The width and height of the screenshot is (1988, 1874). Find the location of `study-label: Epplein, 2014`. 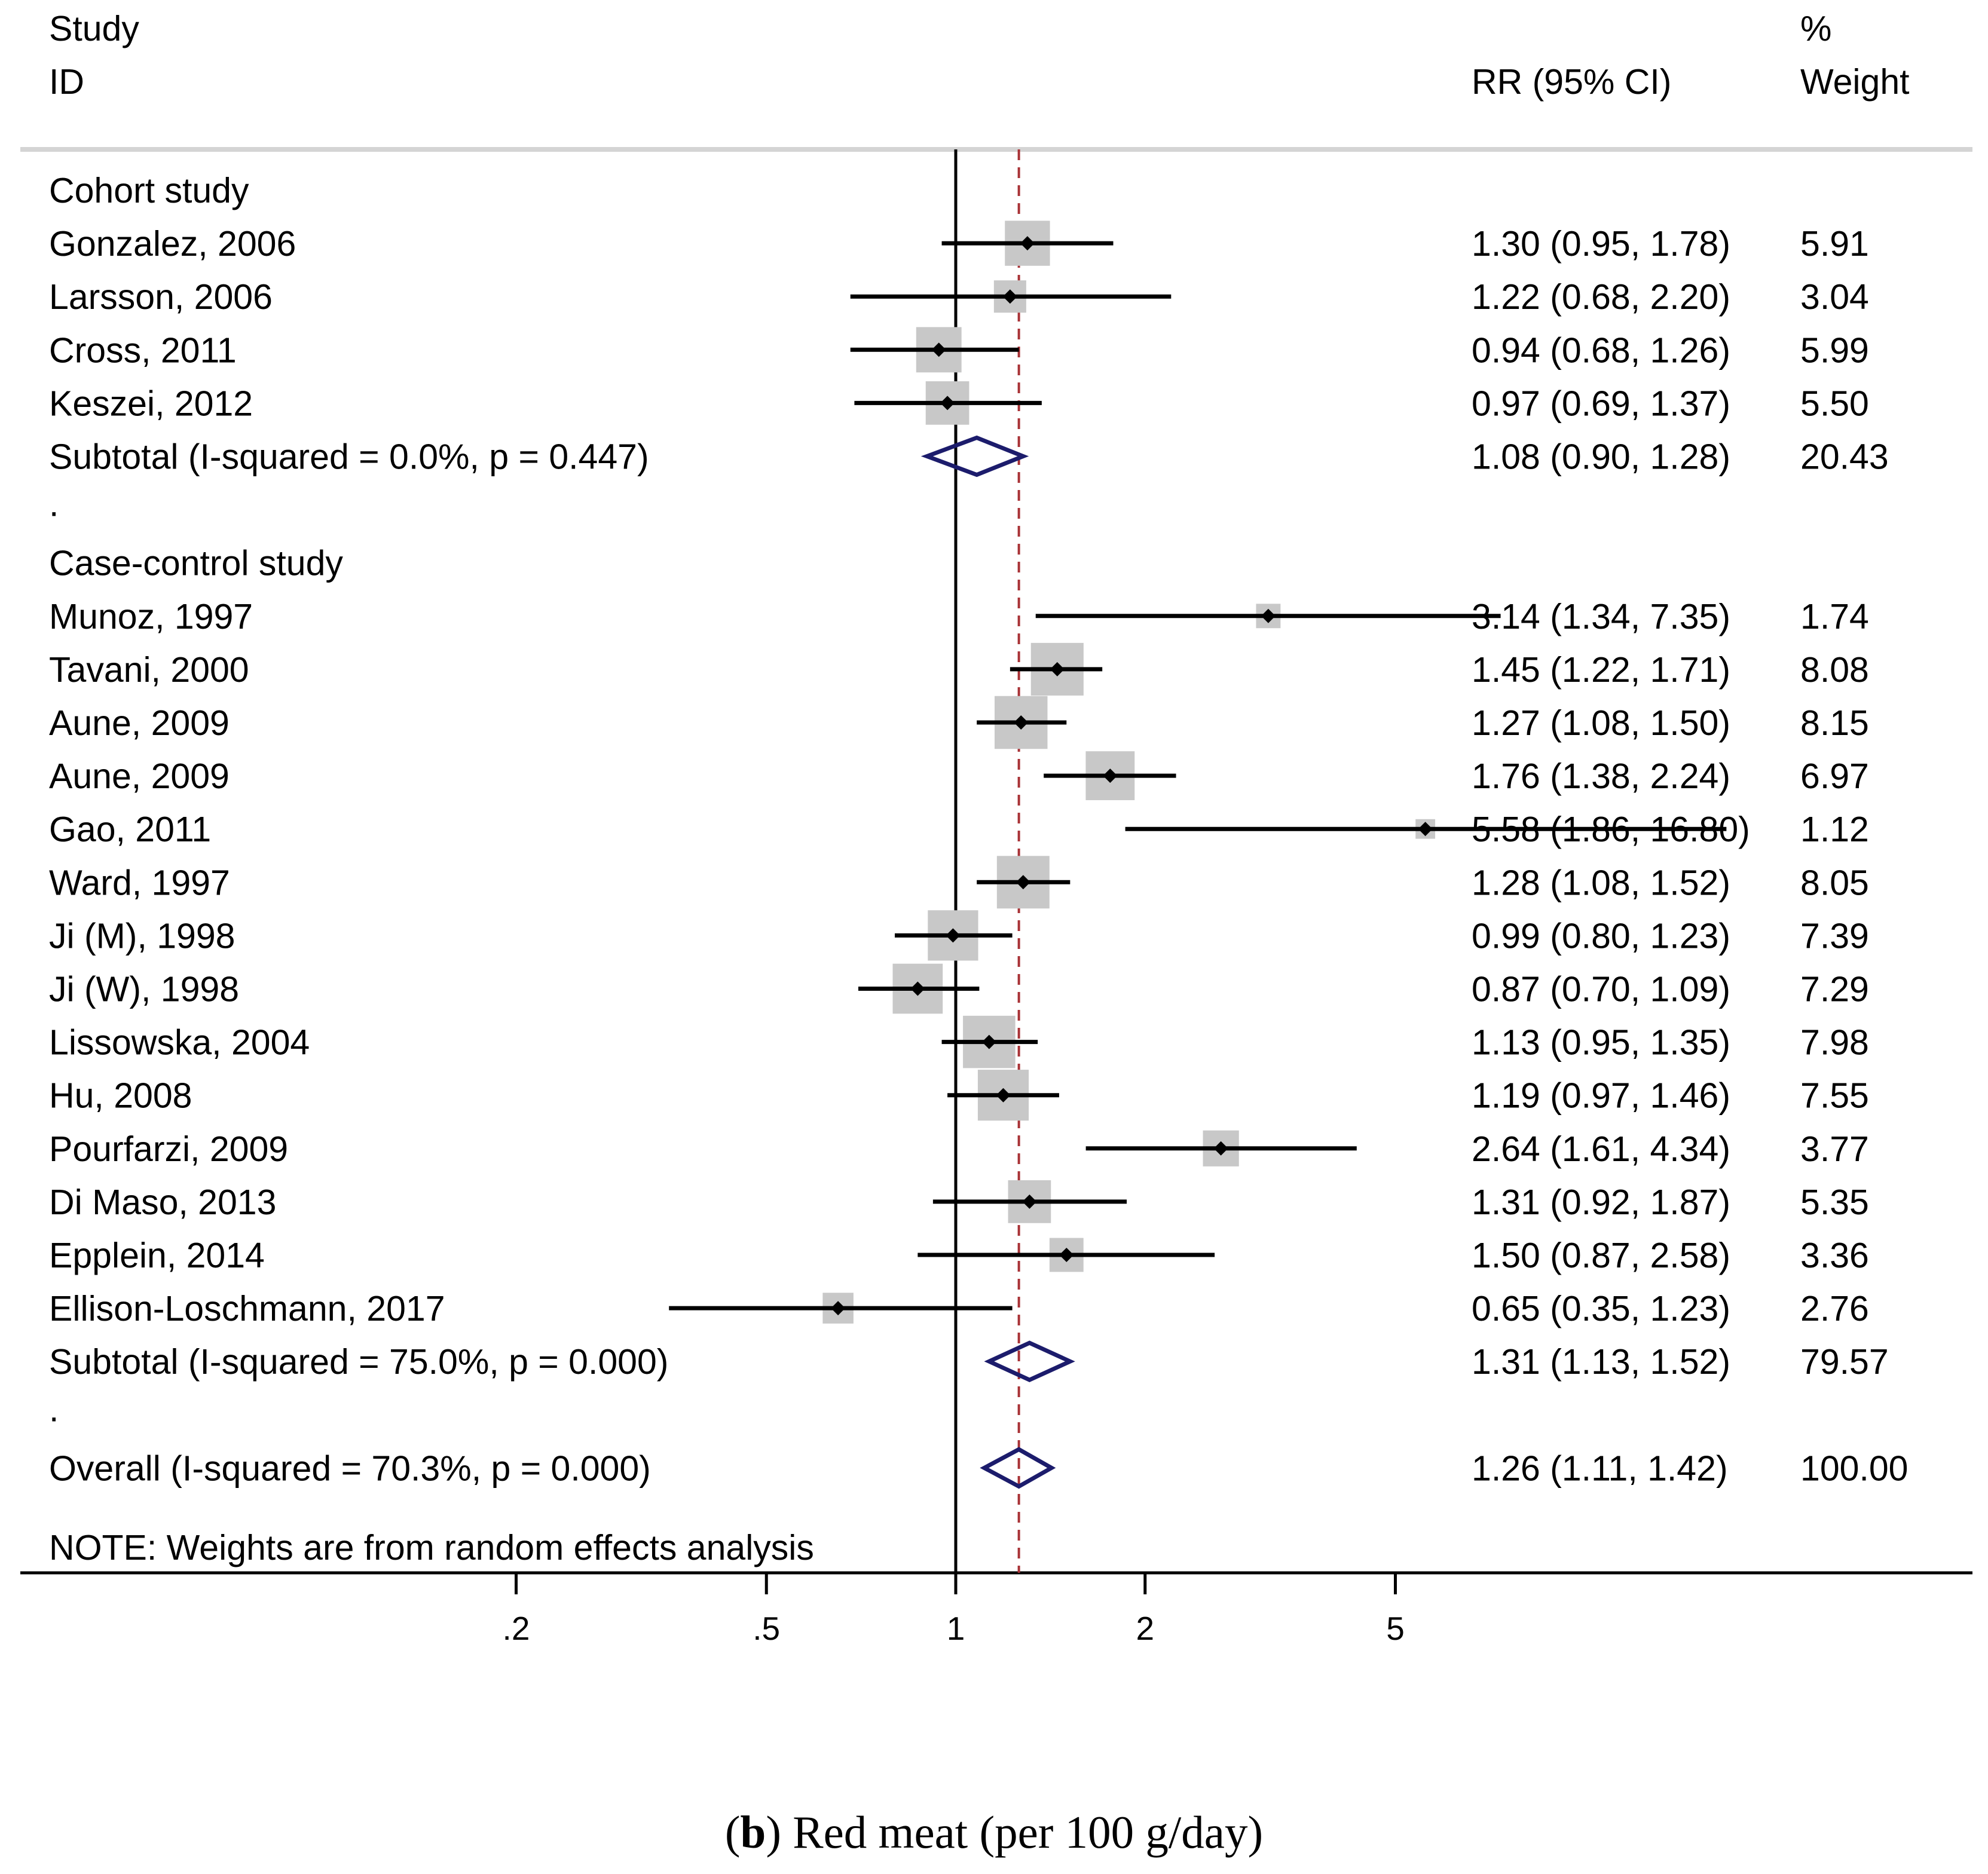

study-label: Epplein, 2014 is located at coordinates (157, 1255).